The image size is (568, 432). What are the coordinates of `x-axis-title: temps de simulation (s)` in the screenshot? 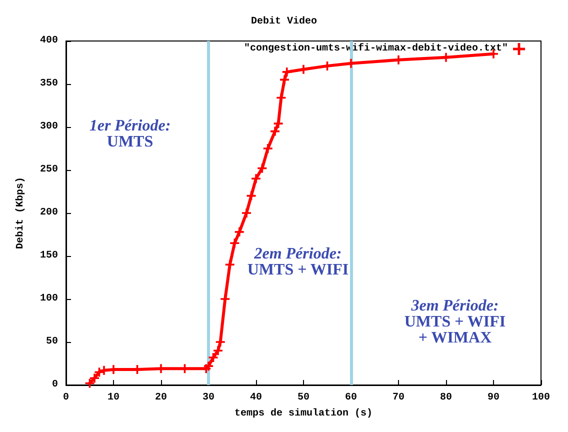 It's located at (303, 414).